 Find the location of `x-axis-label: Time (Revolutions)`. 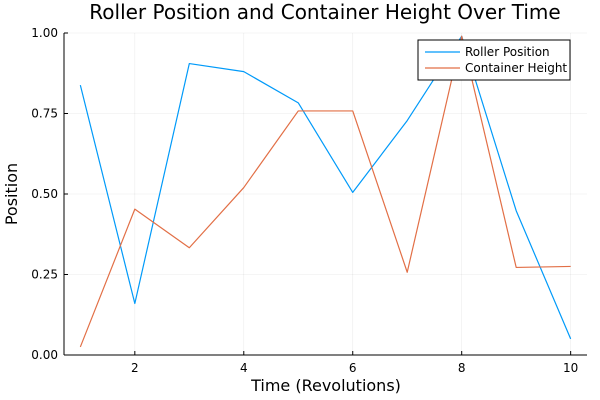

x-axis-label: Time (Revolutions) is located at coordinates (325, 385).